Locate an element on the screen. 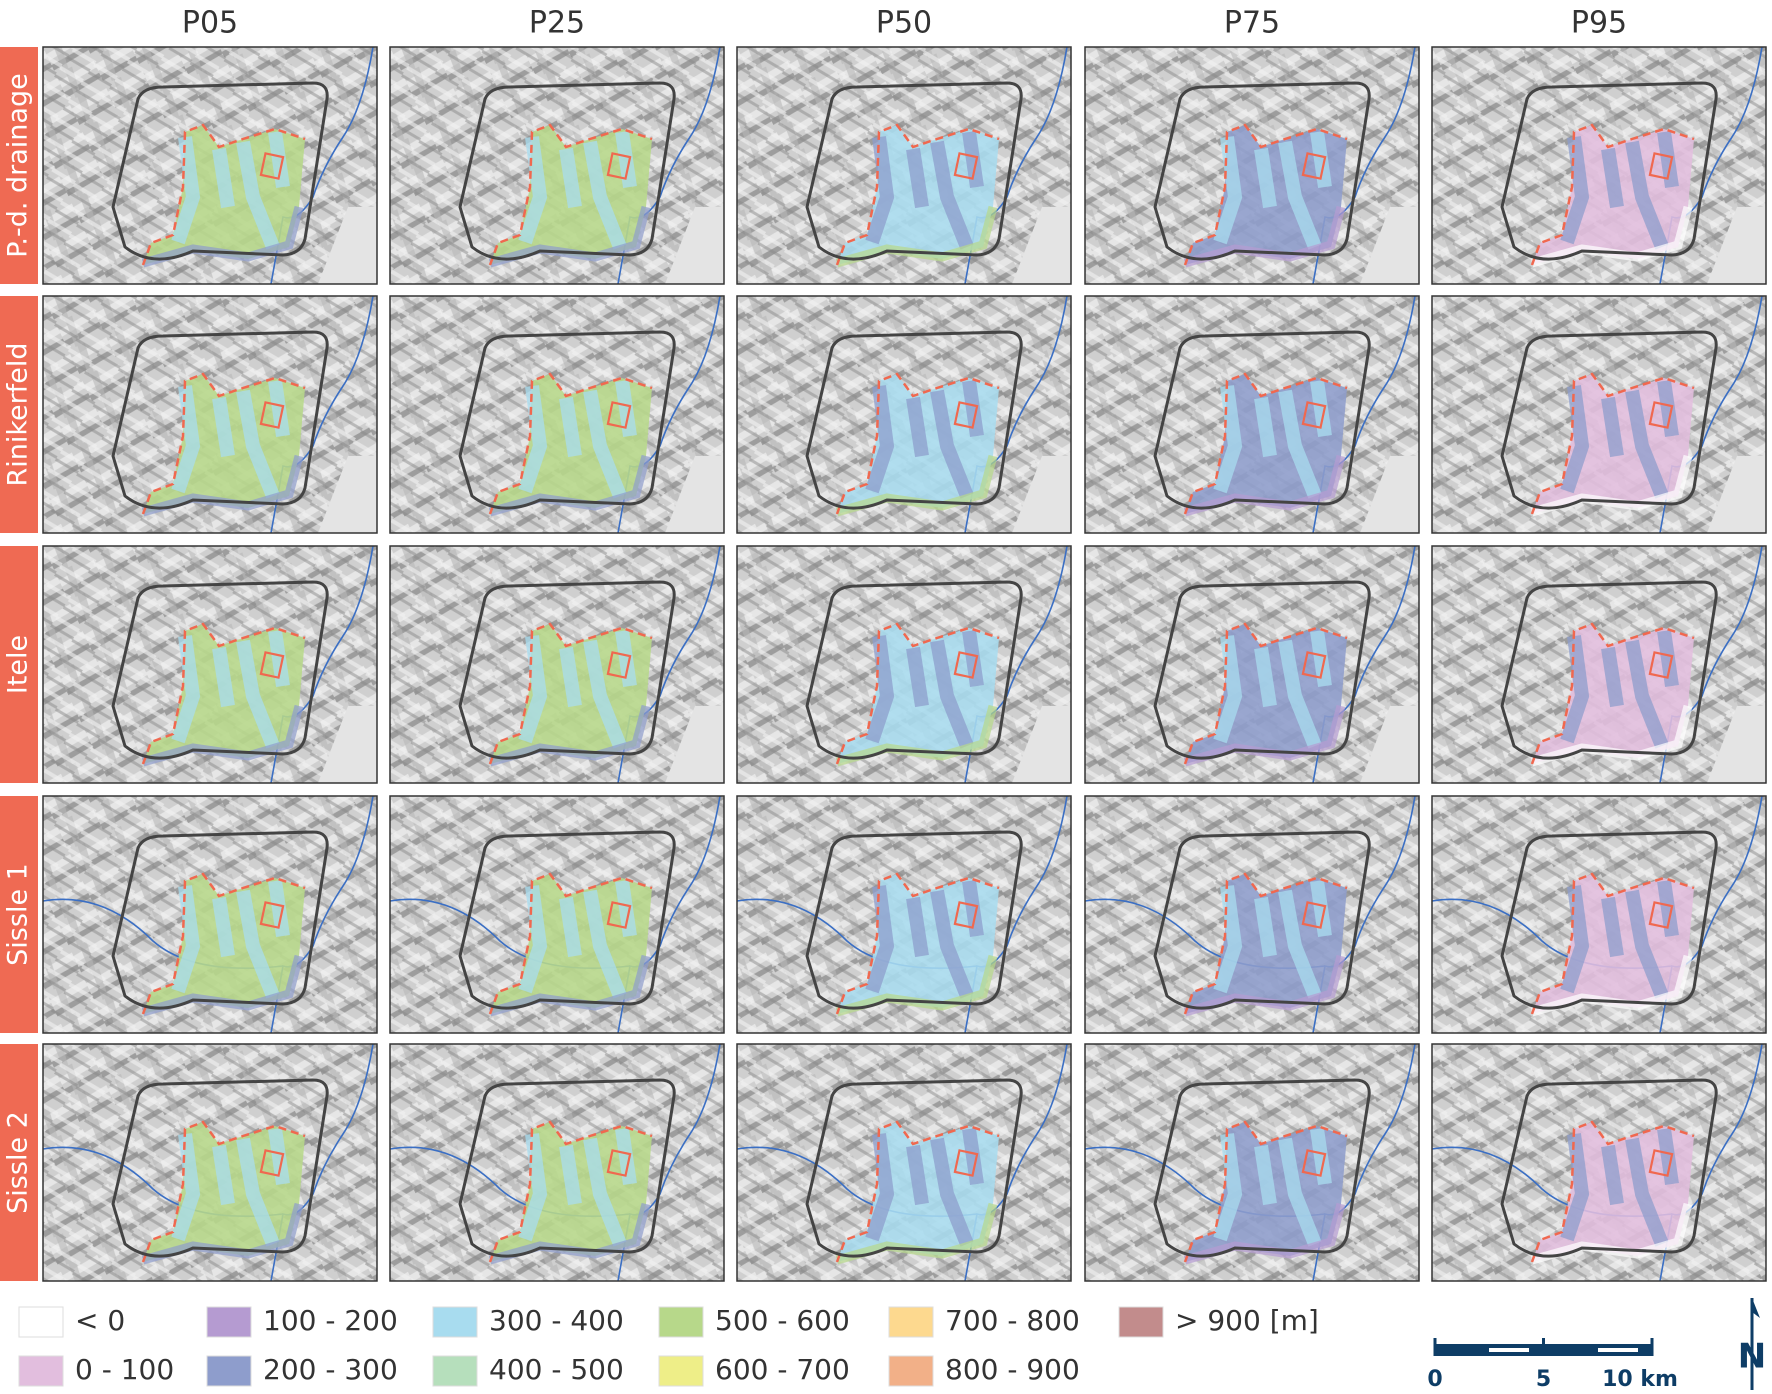 The width and height of the screenshot is (1772, 1394). legend-label: 600 - 700 is located at coordinates (782, 1369).